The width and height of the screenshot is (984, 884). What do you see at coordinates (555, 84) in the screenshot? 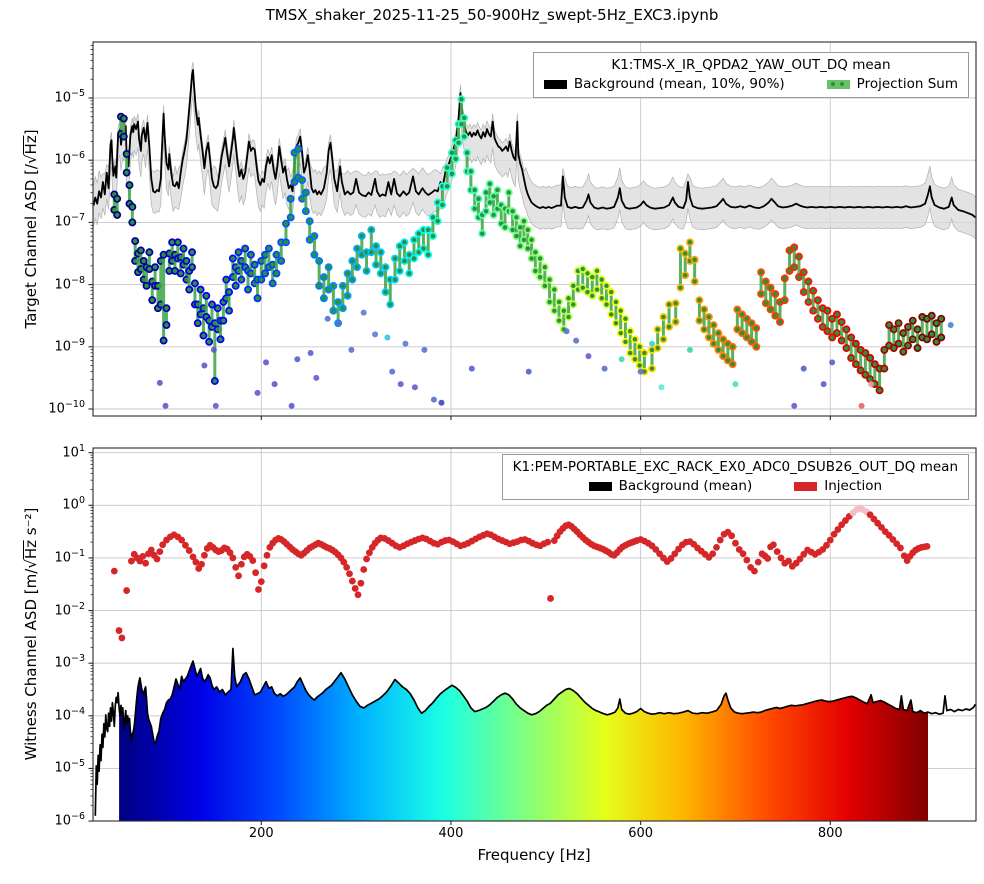
I see `background-swatch-icon` at bounding box center [555, 84].